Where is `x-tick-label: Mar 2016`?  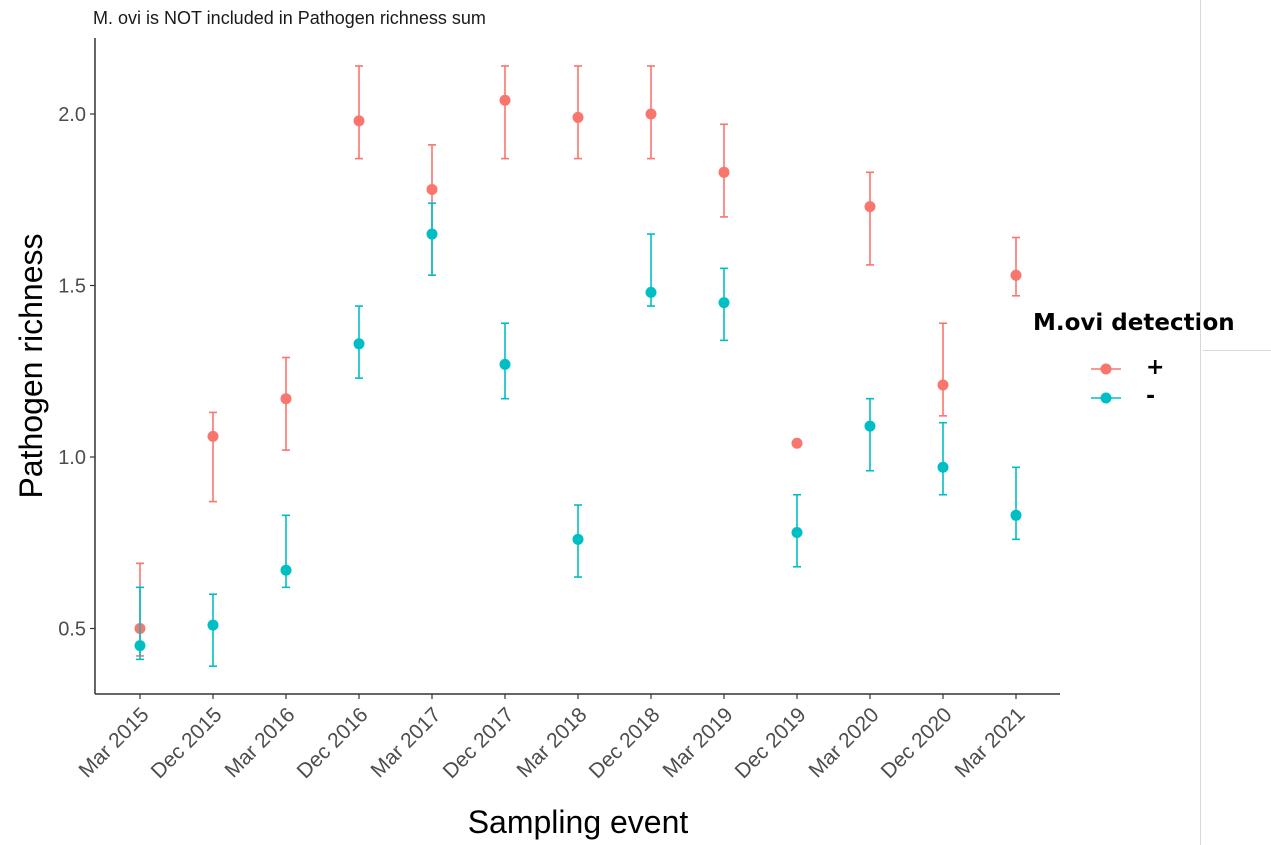 x-tick-label: Mar 2016 is located at coordinates (260, 742).